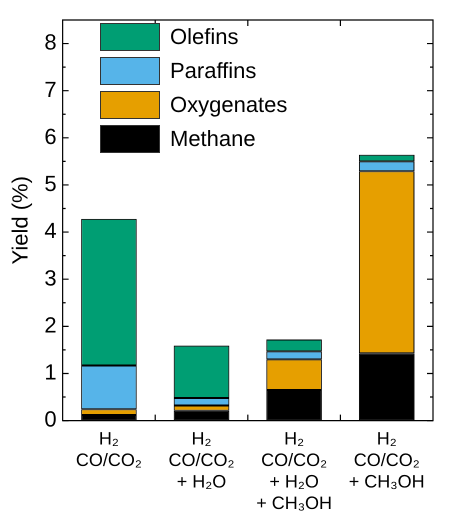 This screenshot has height=527, width=455. Describe the element at coordinates (50, 231) in the screenshot. I see `y-tick-label: 4` at that location.